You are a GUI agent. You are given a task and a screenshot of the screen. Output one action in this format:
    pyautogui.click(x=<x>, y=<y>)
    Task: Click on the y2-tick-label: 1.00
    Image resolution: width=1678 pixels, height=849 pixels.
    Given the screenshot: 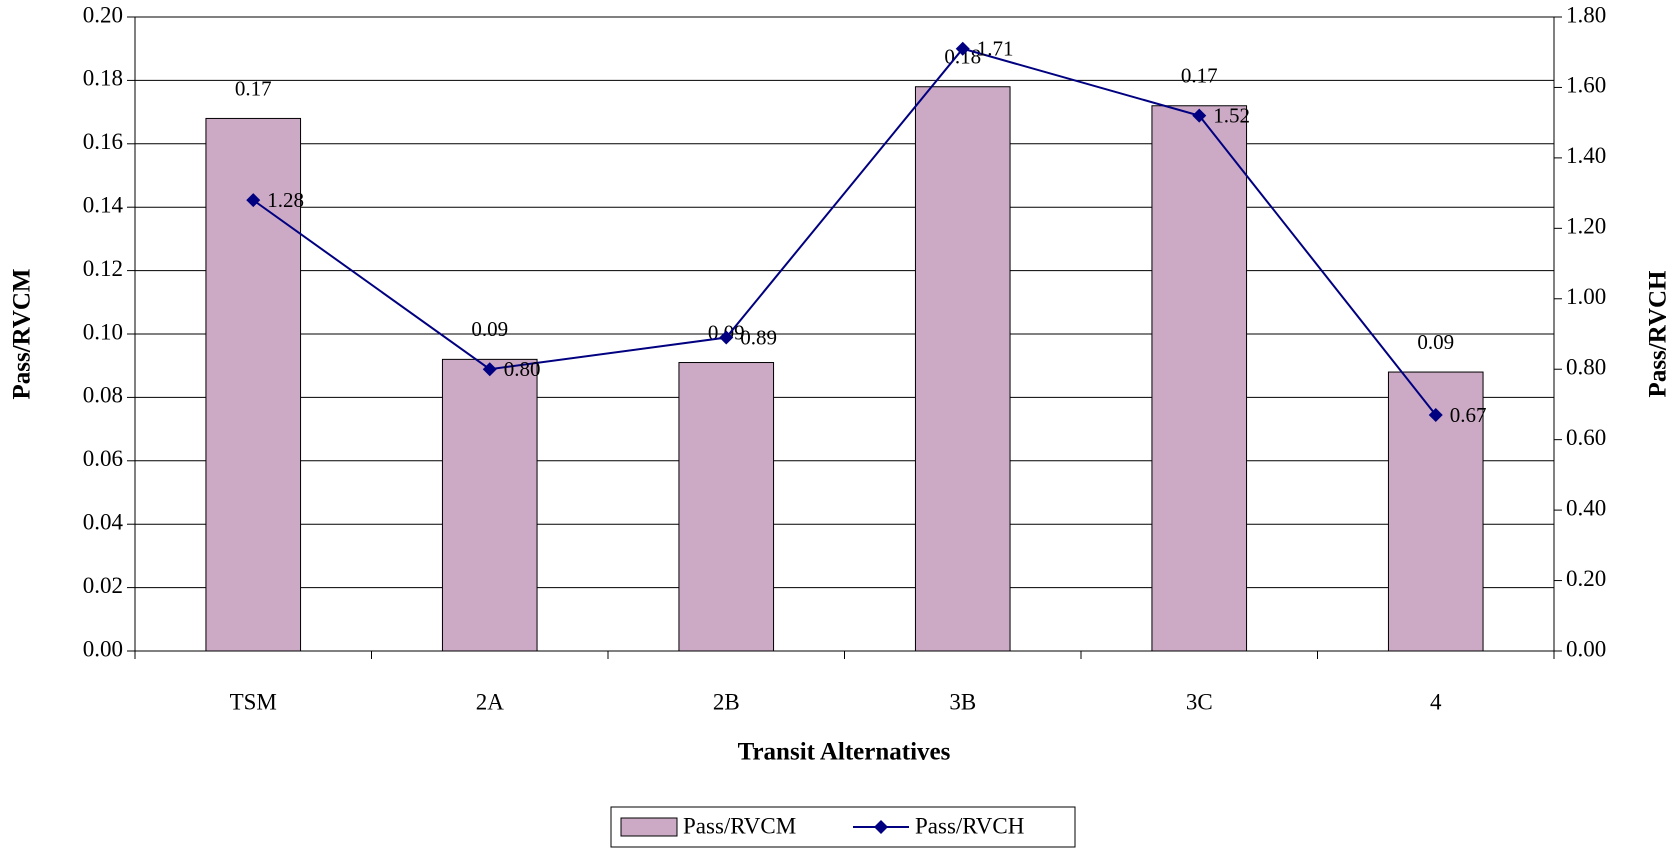 What is the action you would take?
    pyautogui.click(x=1586, y=296)
    